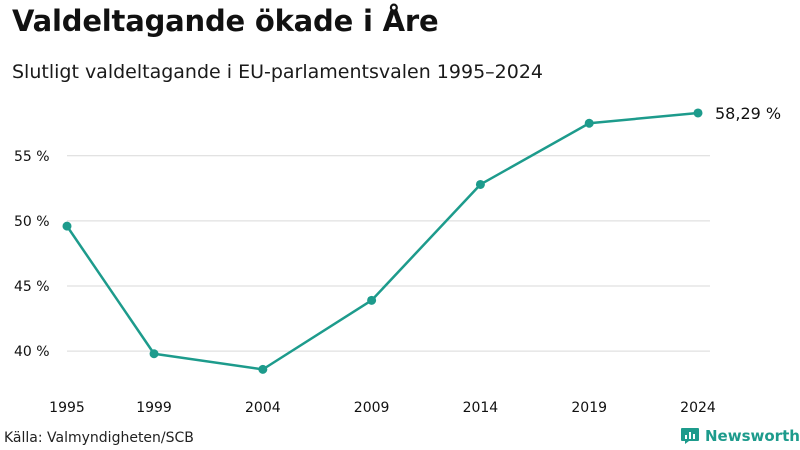  Describe the element at coordinates (225, 21) in the screenshot. I see `chart-title: Valdeltagande ökade i Åre` at that location.